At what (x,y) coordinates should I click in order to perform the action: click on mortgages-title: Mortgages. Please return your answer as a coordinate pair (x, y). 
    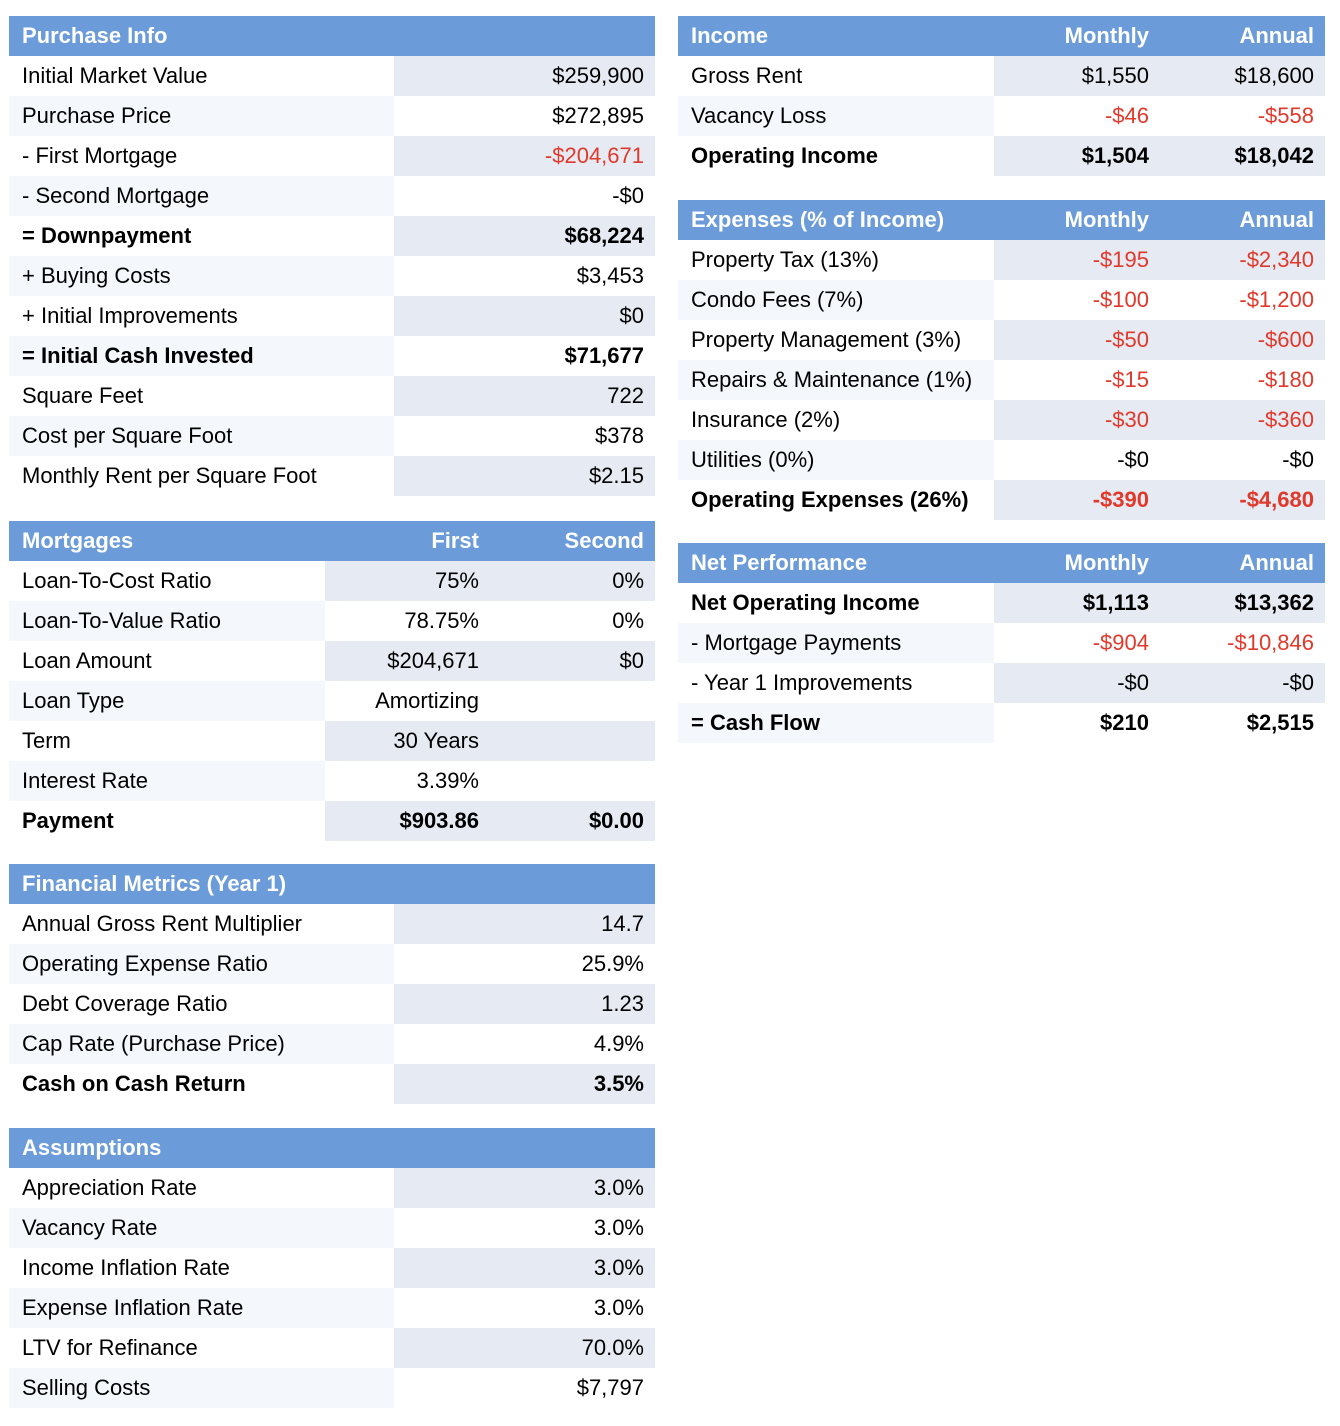
    Looking at the image, I should click on (78, 540).